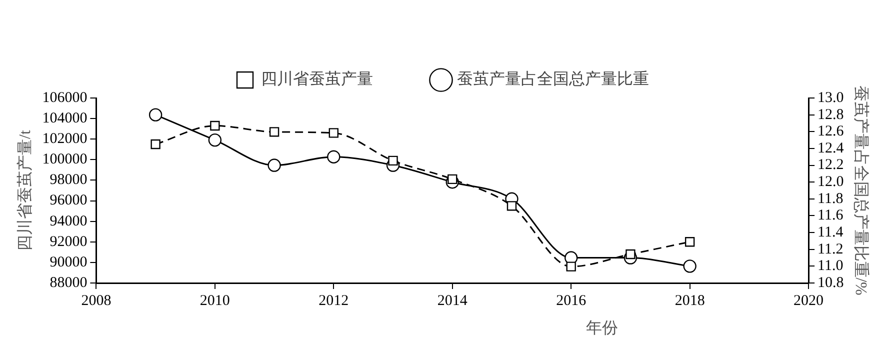 Image resolution: width=888 pixels, height=349 pixels. What do you see at coordinates (452, 300) in the screenshot?
I see `x-tick-label: 2014` at bounding box center [452, 300].